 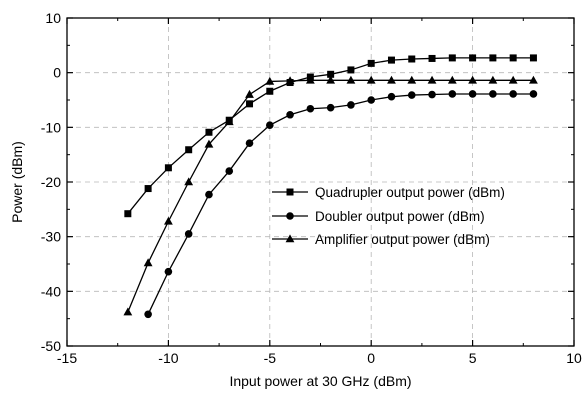 What do you see at coordinates (320, 381) in the screenshot?
I see `x-axis-title: Input power at 30 GHz (dBm)` at bounding box center [320, 381].